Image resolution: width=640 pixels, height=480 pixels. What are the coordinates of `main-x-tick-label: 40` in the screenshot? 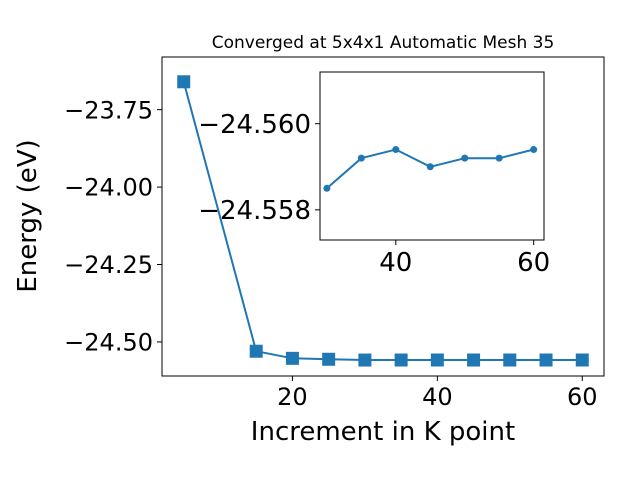 It's located at (437, 397).